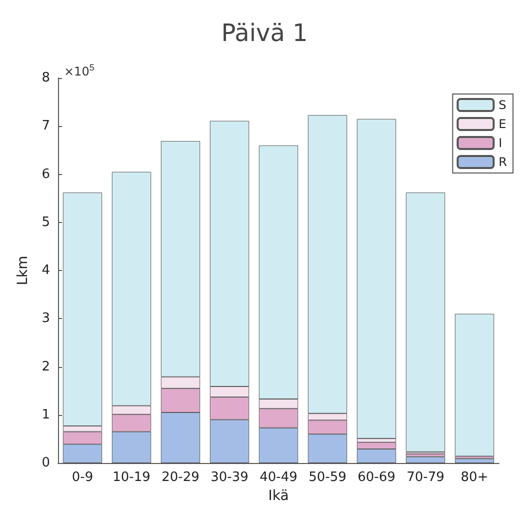 The height and width of the screenshot is (529, 529). What do you see at coordinates (46, 318) in the screenshot?
I see `y-tick-label: 3` at bounding box center [46, 318].